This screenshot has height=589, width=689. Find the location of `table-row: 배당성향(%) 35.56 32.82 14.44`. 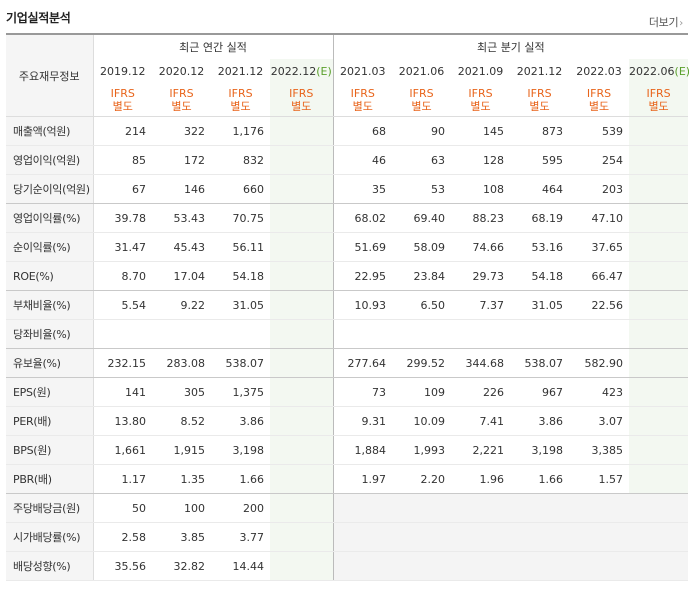

table-row: 배당성향(%) 35.56 32.82 14.44 is located at coordinates (347, 566).